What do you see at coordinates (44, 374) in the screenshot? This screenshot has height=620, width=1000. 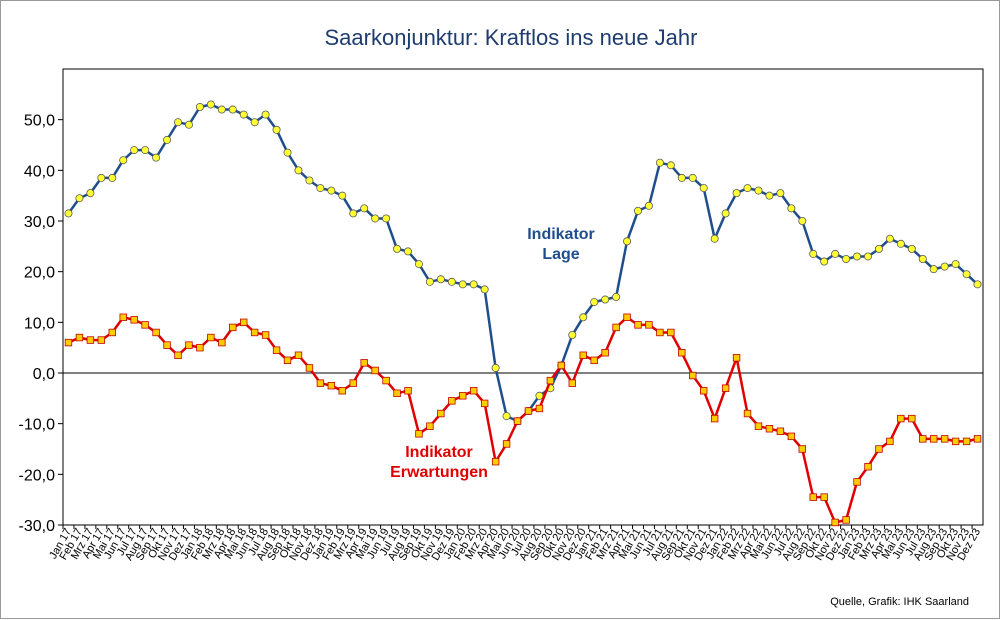 I see `y-tick-label: 0,0` at bounding box center [44, 374].